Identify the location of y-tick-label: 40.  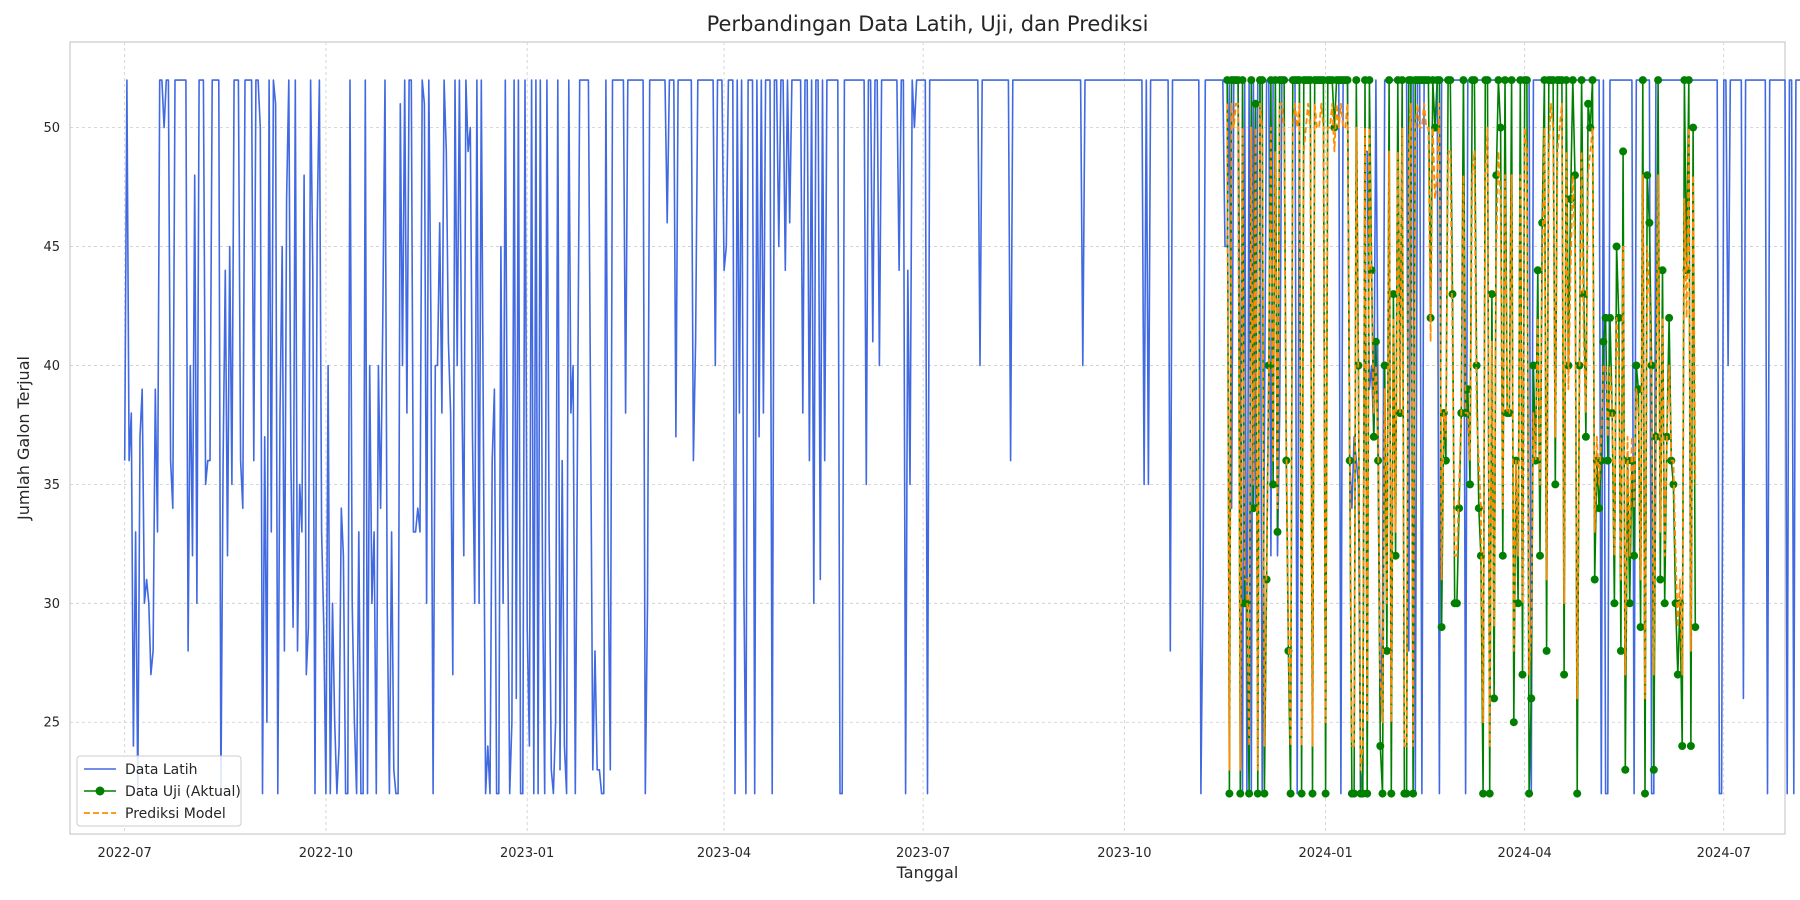
(51, 366).